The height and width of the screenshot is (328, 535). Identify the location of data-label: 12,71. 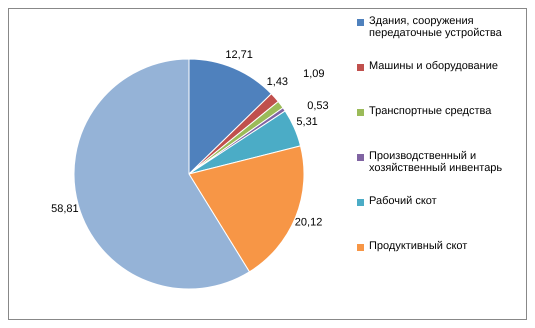
(239, 55).